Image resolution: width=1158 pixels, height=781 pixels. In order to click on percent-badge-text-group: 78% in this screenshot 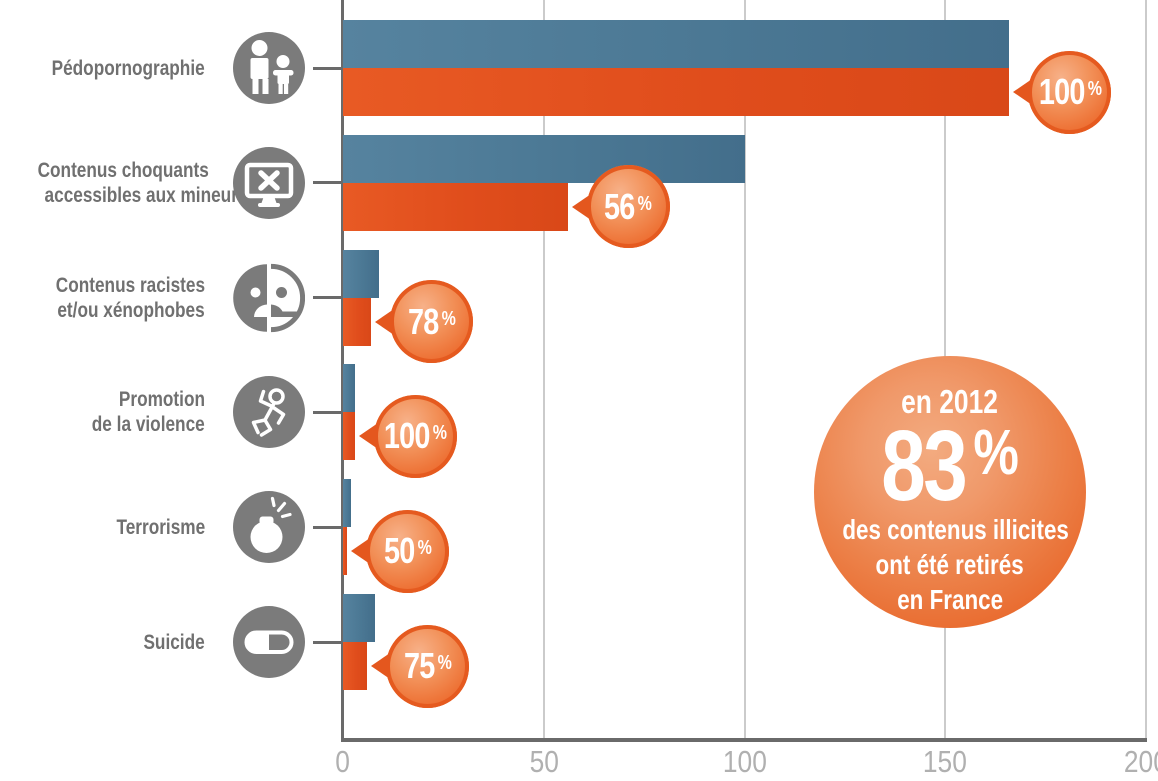, I will do `click(432, 322)`.